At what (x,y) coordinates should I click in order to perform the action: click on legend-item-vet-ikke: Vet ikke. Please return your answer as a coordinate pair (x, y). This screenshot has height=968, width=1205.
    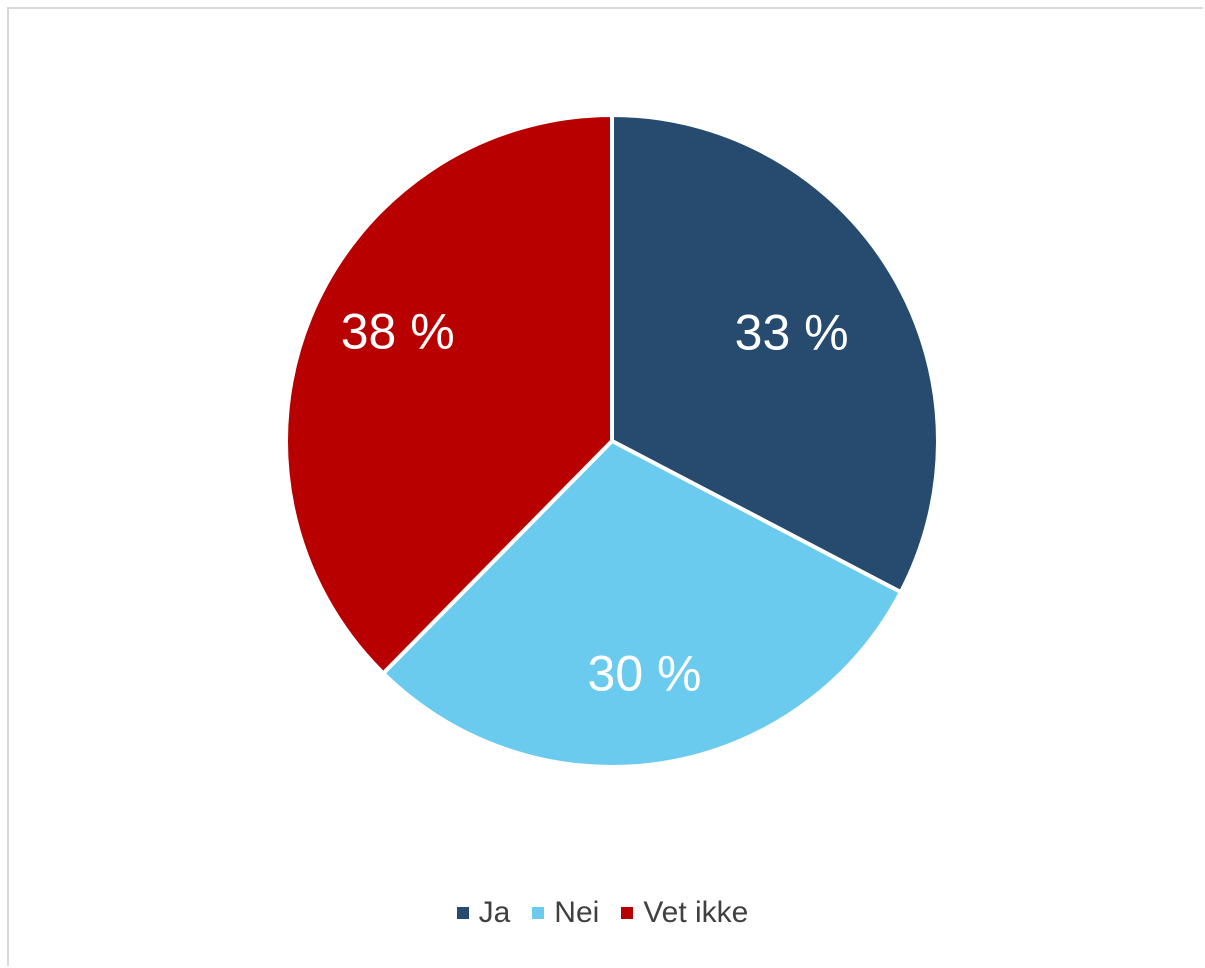
    Looking at the image, I should click on (684, 913).